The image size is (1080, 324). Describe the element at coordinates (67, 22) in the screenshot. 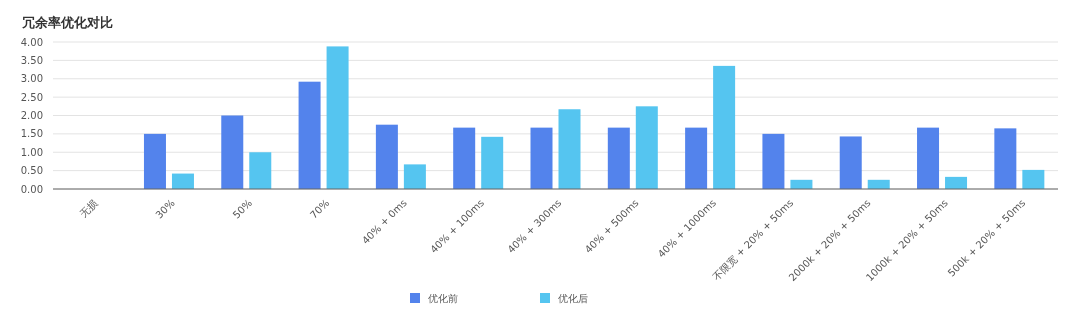

I see `chart-title: 冗余率优化对比` at that location.